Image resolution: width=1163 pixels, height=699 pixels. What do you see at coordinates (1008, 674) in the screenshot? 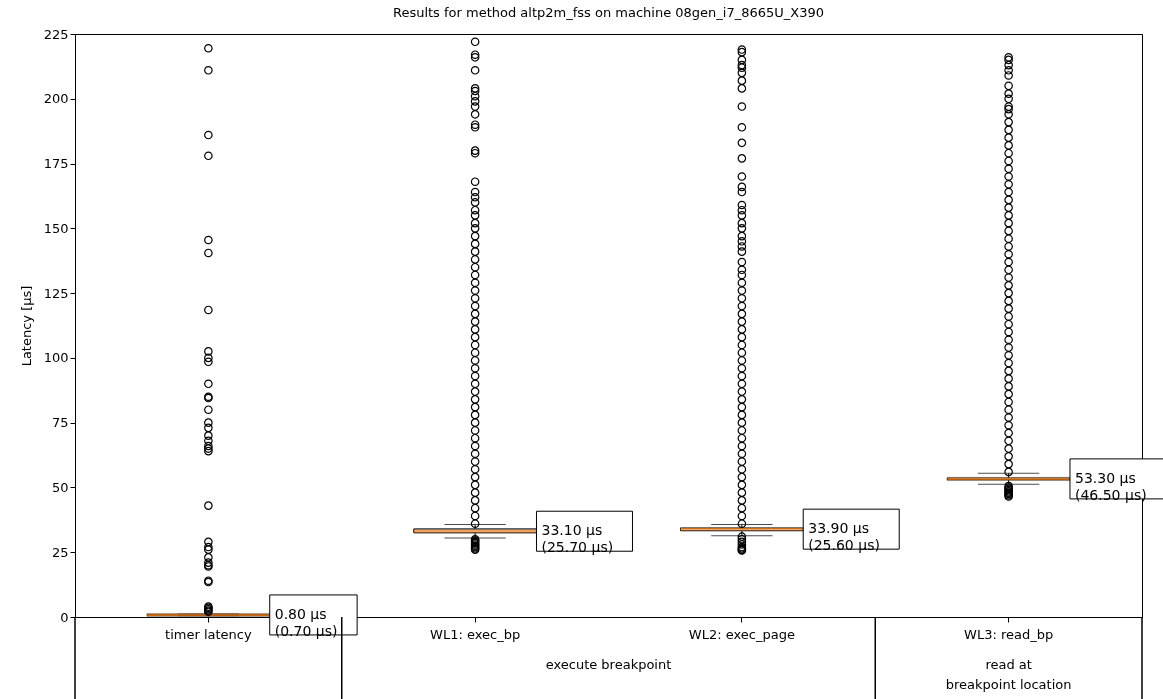
I see `text: read at breakpoint location` at bounding box center [1008, 674].